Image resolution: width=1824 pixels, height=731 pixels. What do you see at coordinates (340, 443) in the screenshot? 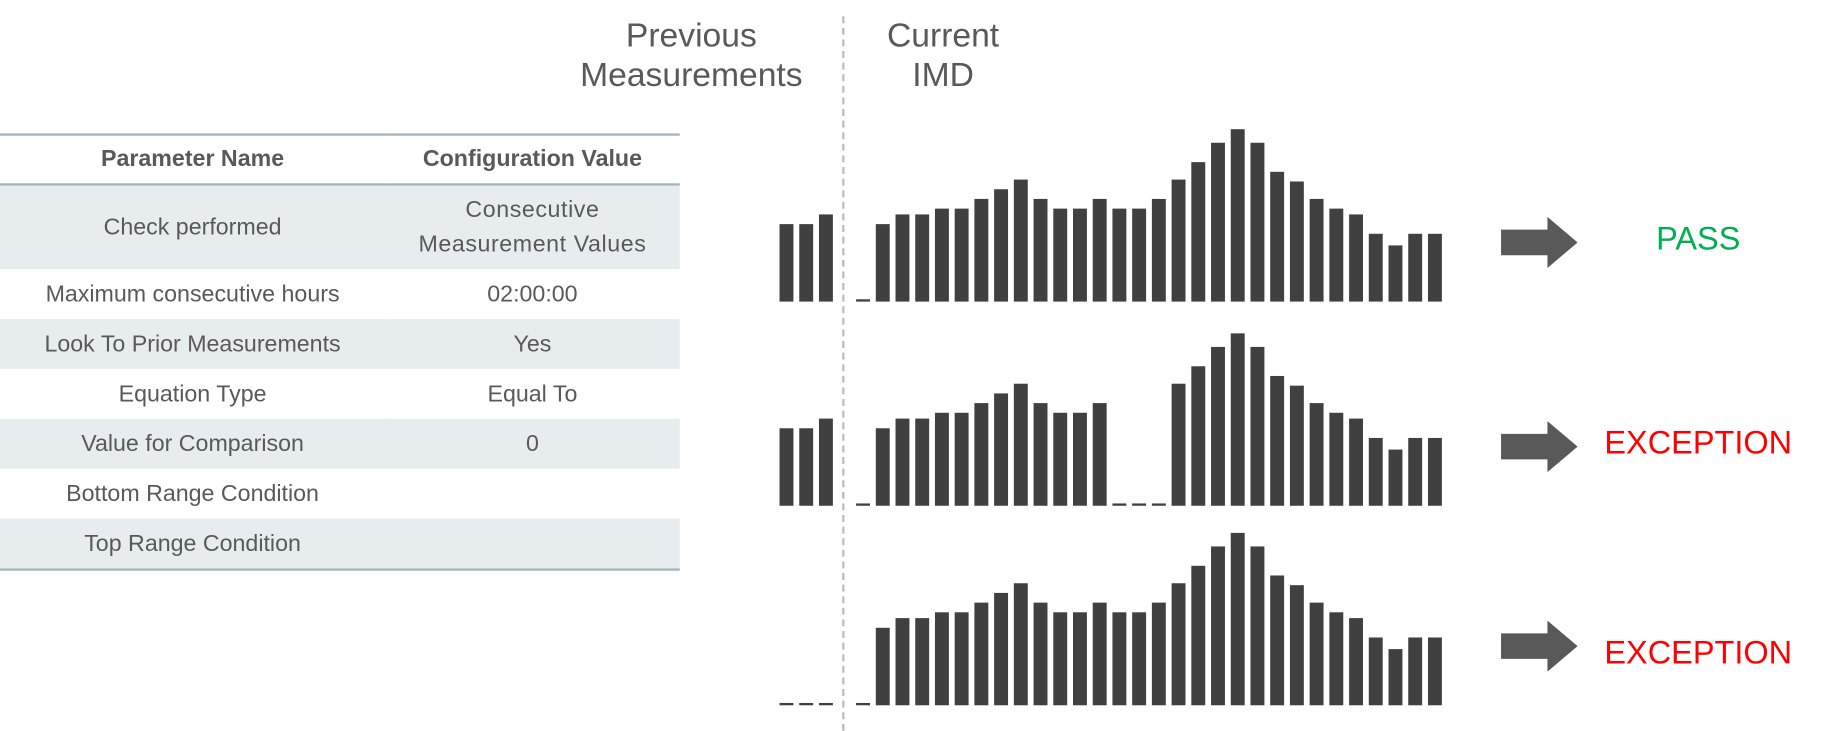
I see `table-row: Value for Comparison 0` at bounding box center [340, 443].